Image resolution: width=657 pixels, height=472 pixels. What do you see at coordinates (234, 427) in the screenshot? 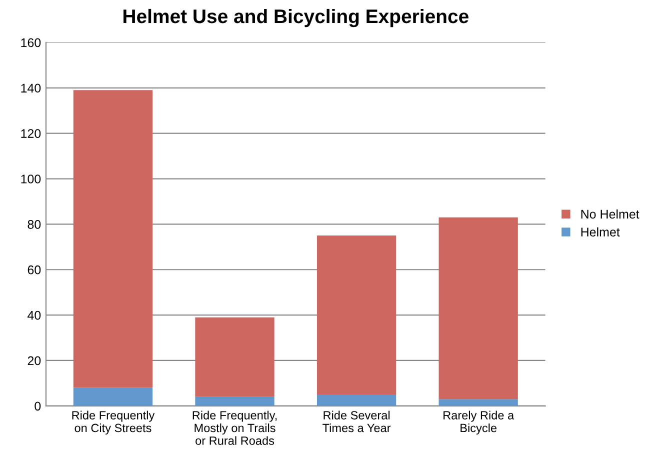
I see `x-tick-label: Ride Frequently, Mostly on Trails or Rural Roads` at bounding box center [234, 427].